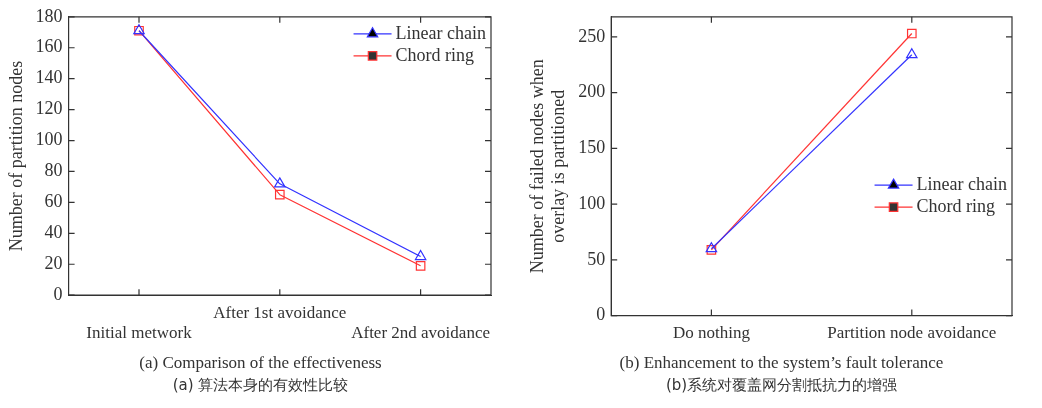 The width and height of the screenshot is (1042, 408). What do you see at coordinates (592, 35) in the screenshot?
I see `y-tick-label: 250` at bounding box center [592, 35].